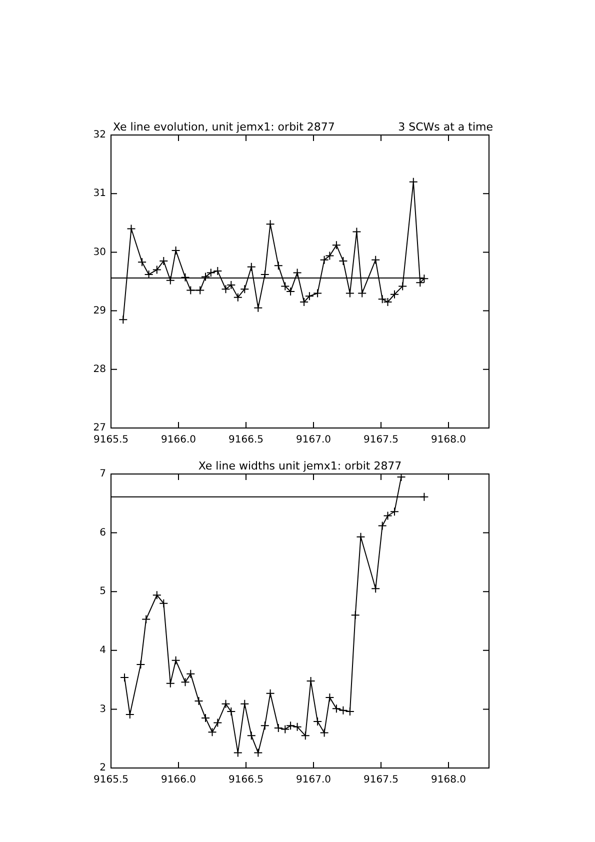 The width and height of the screenshot is (595, 842). Describe the element at coordinates (99, 252) in the screenshot. I see `y-tick-label: 30` at that location.